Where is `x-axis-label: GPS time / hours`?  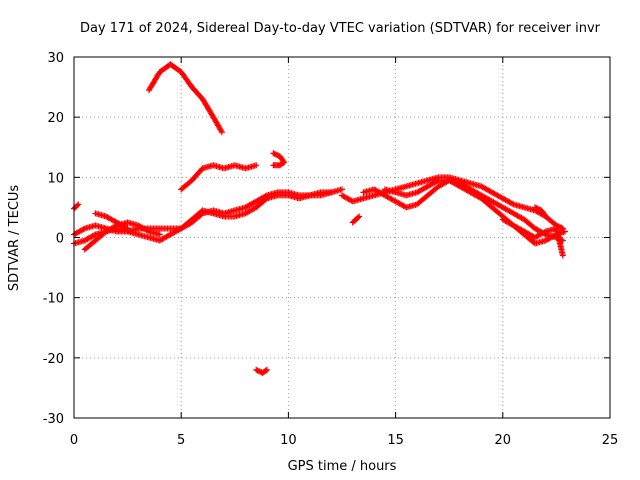
x-axis-label: GPS time / hours is located at coordinates (342, 466).